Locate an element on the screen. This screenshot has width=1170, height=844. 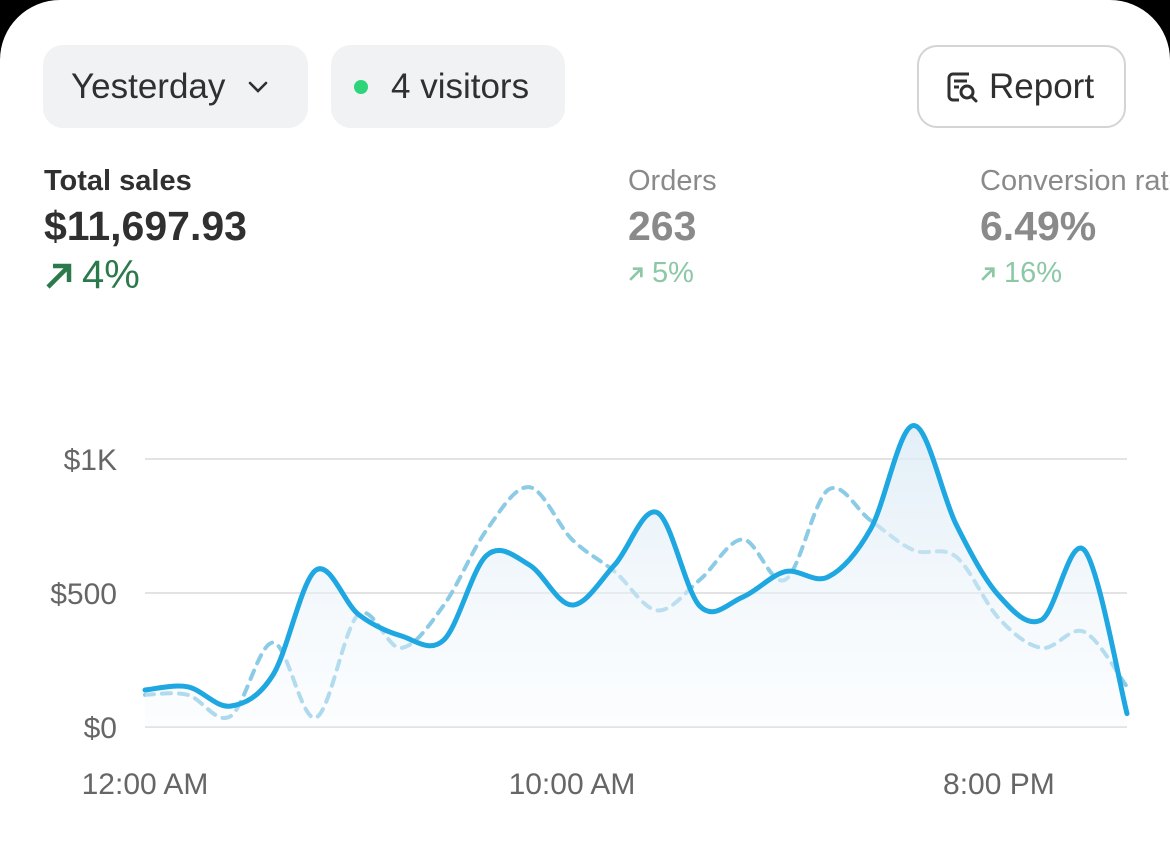
visitors-label: 4 visitors is located at coordinates (460, 86).